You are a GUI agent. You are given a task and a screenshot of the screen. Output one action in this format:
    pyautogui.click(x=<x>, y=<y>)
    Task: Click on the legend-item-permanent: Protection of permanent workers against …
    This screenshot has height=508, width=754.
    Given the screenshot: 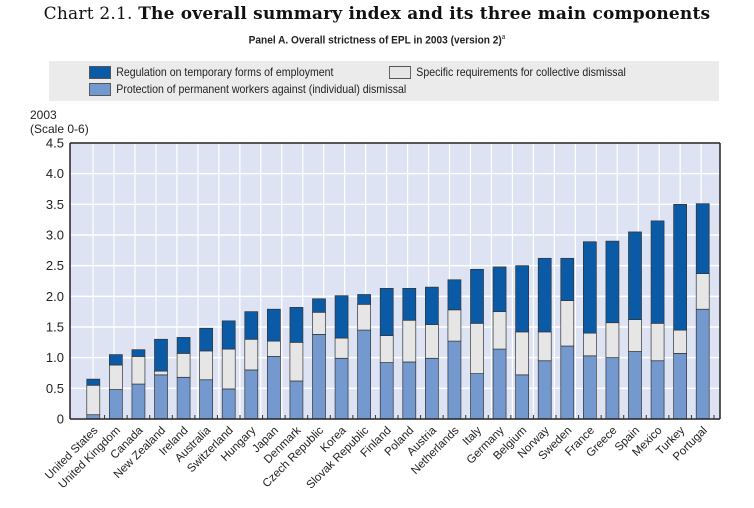 What is the action you would take?
    pyautogui.click(x=247, y=89)
    